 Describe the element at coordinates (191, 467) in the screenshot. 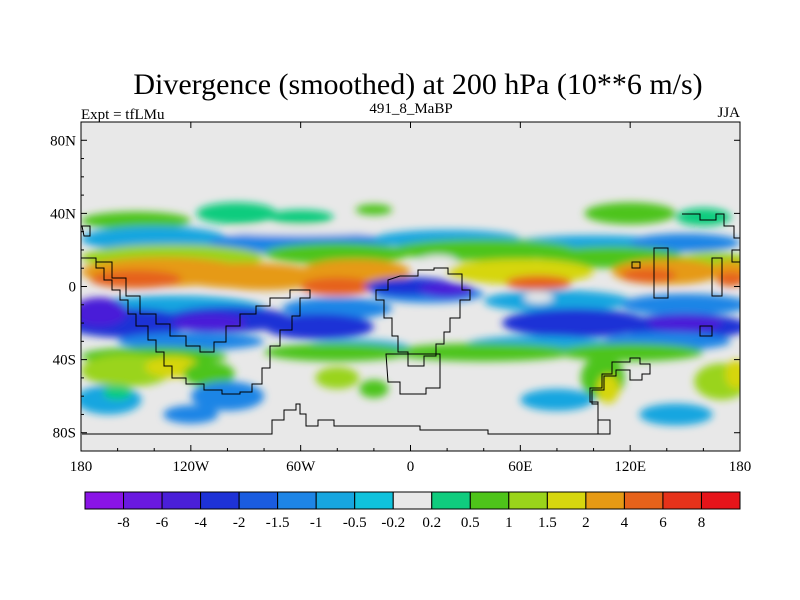

I see `x-tick-label: 120W` at that location.